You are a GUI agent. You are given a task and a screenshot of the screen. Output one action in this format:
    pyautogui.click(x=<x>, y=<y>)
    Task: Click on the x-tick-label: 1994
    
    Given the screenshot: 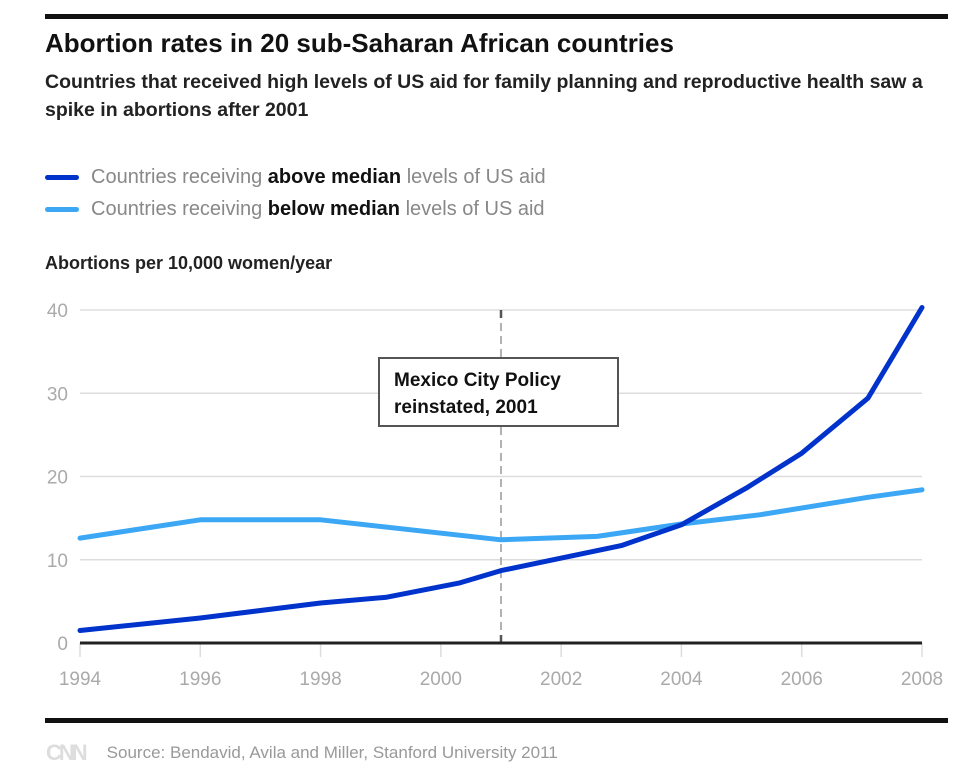 What is the action you would take?
    pyautogui.click(x=80, y=679)
    